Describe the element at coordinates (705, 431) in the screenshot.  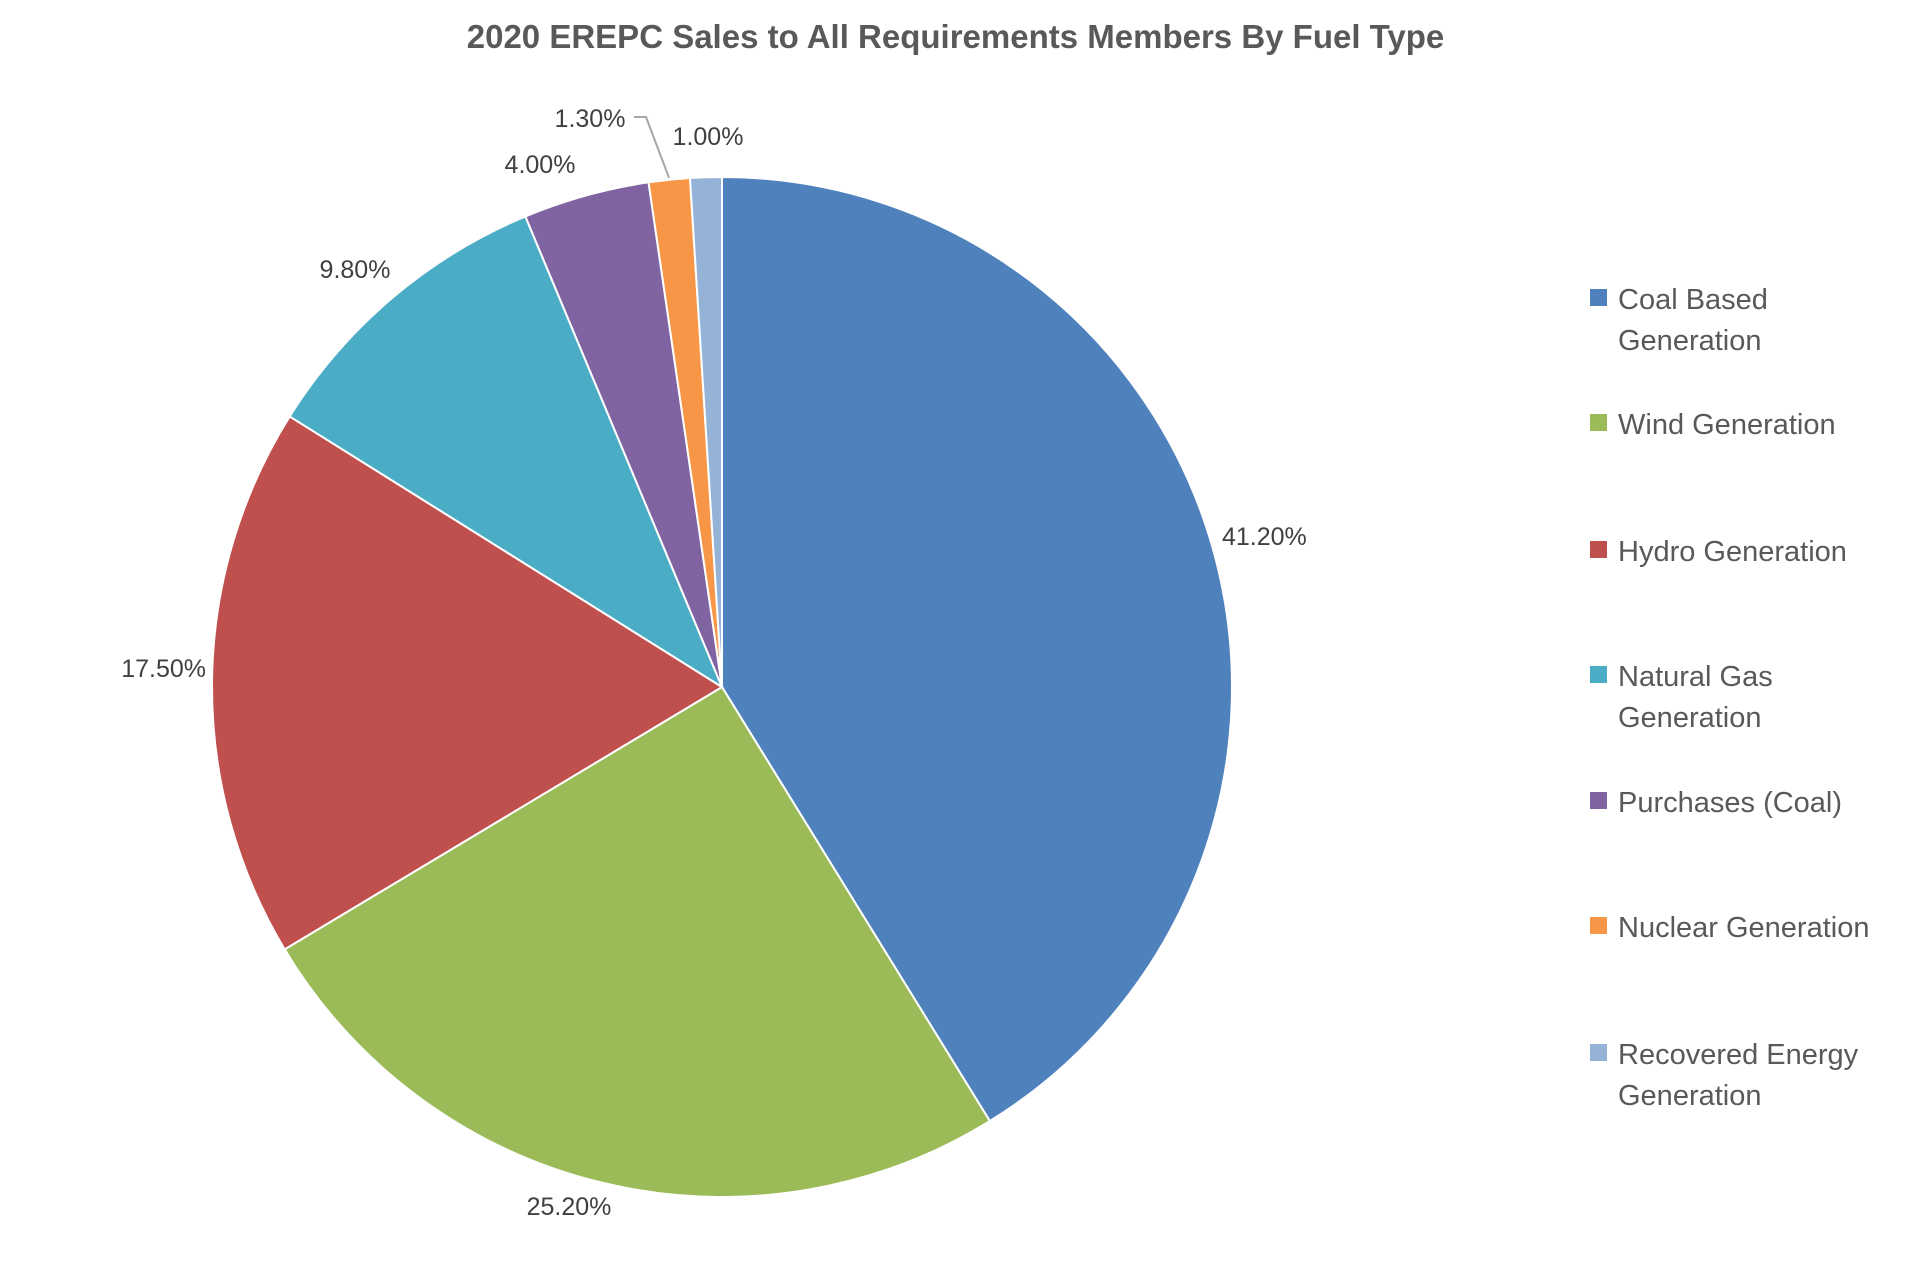
I see `pie-slice-recovered-energy-generation` at that location.